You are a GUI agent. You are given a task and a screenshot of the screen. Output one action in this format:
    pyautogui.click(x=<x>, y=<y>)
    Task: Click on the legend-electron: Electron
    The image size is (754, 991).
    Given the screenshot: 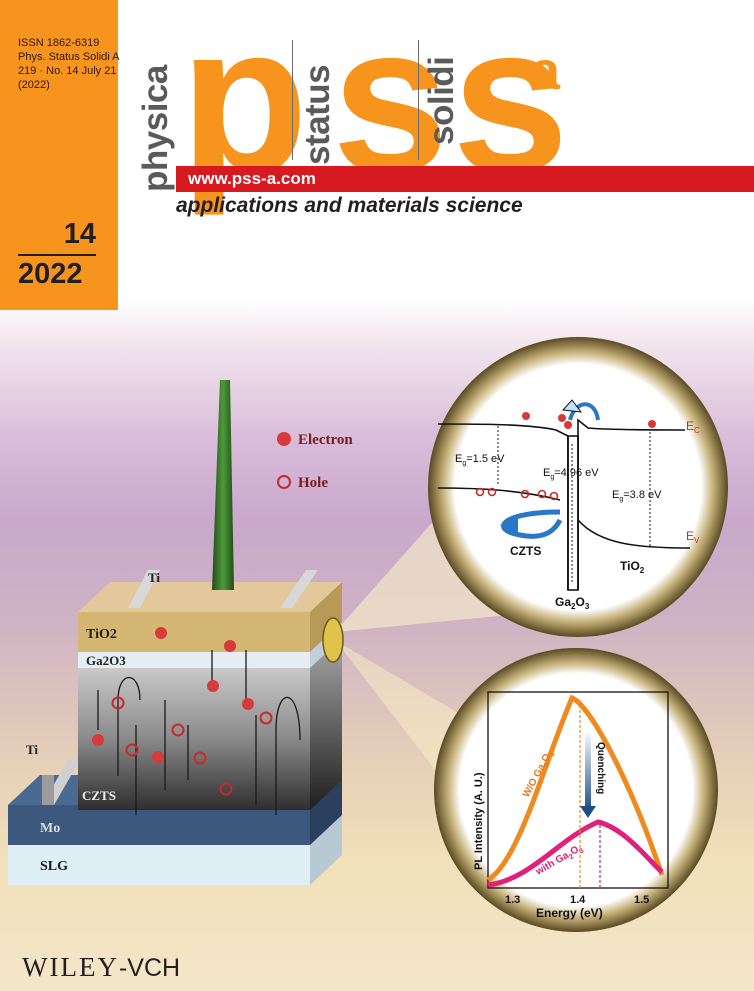 What is the action you would take?
    pyautogui.click(x=325, y=440)
    